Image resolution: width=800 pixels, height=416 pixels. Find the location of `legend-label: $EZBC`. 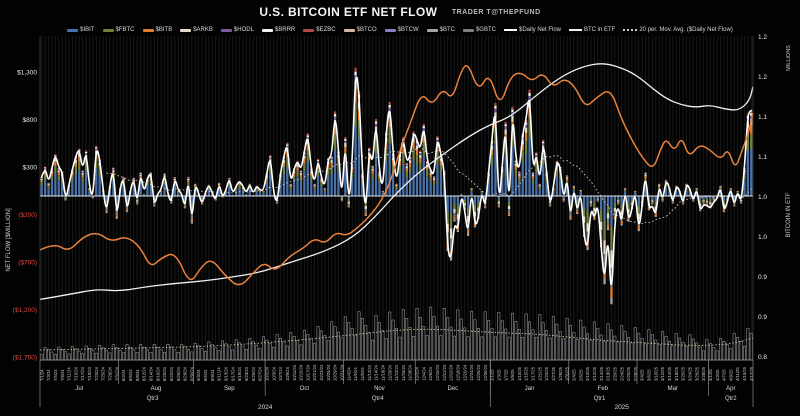

legend-label: $EZBC is located at coordinates (326, 30).